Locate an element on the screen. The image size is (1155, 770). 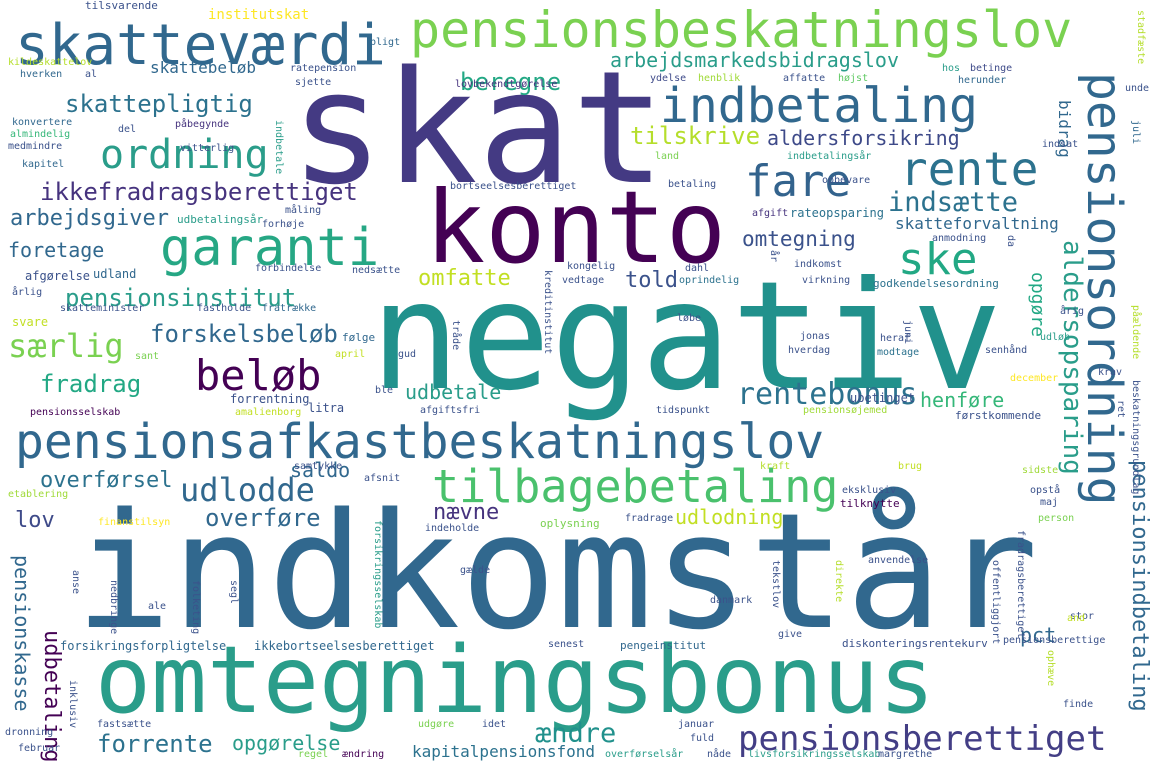
word-betinge: betinge is located at coordinates (991, 68).